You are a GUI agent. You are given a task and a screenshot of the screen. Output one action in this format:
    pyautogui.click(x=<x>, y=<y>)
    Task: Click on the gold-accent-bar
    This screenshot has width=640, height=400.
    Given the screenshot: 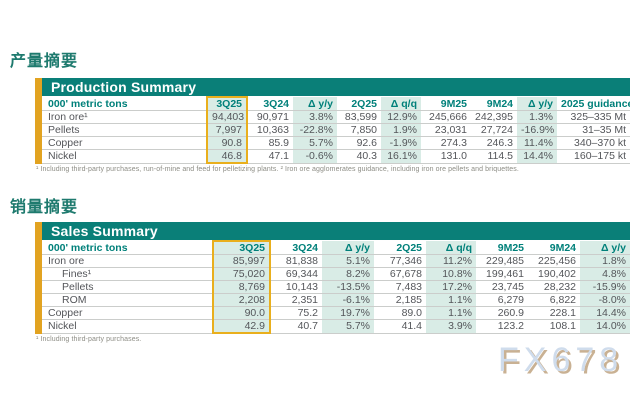 What is the action you would take?
    pyautogui.click(x=38, y=278)
    